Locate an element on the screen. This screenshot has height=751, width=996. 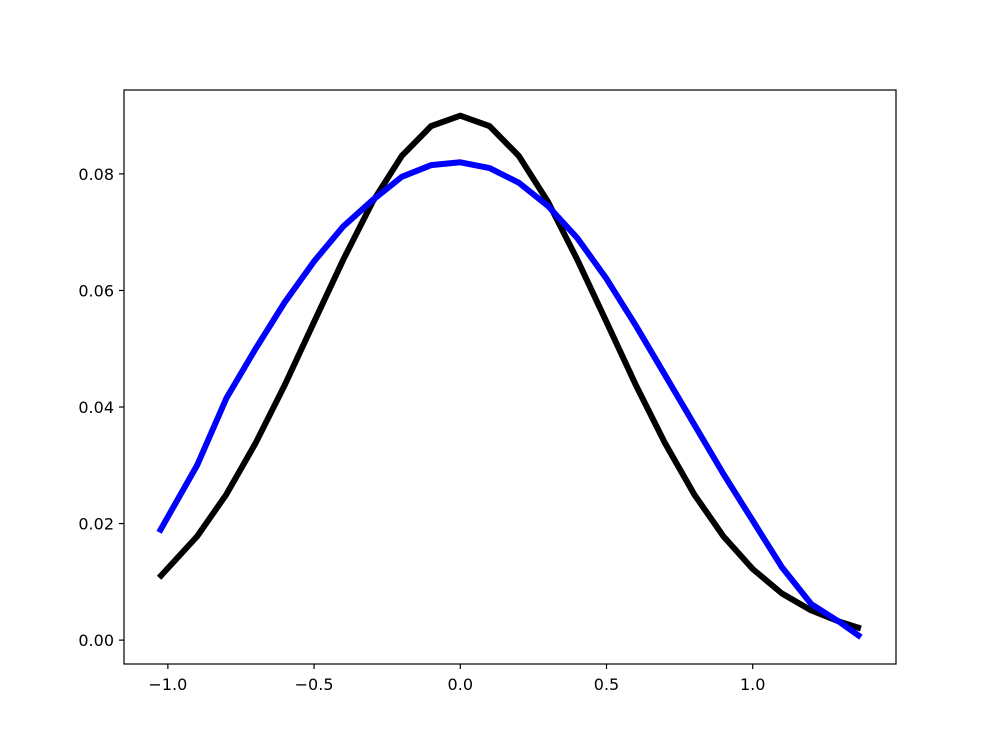
y-tick-label: 0.08 is located at coordinates (96, 174).